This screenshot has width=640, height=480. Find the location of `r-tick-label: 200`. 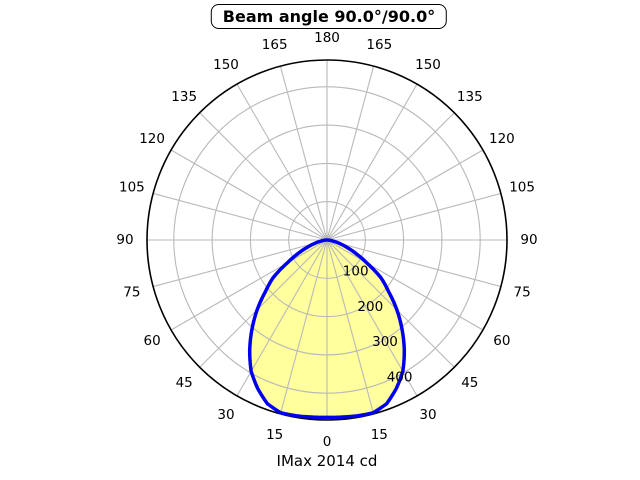

r-tick-label: 200 is located at coordinates (370, 307).